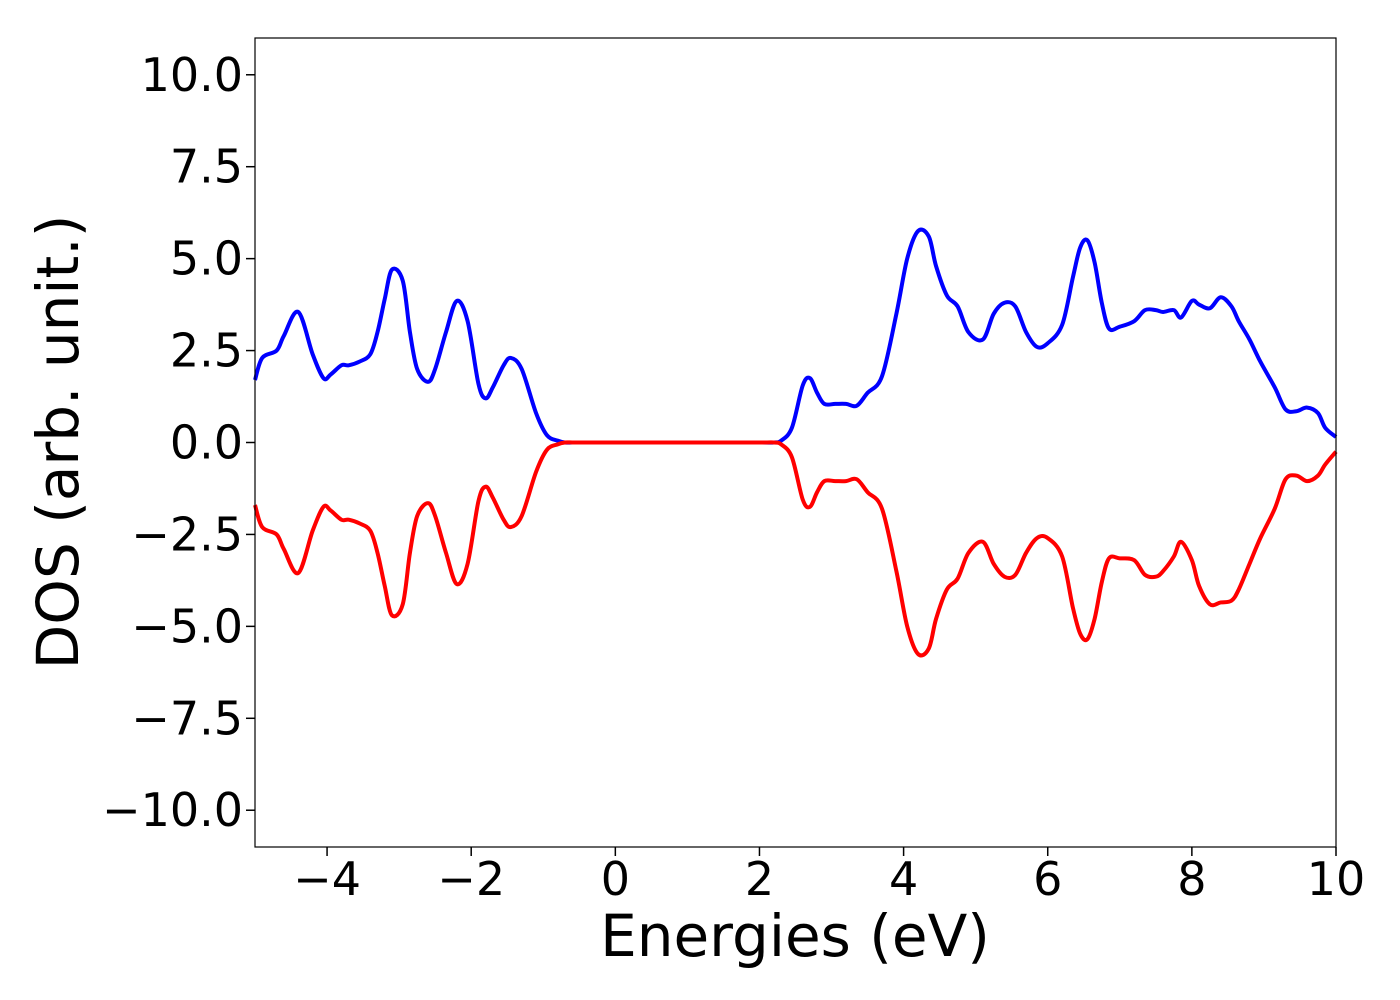 The height and width of the screenshot is (1000, 1400). What do you see at coordinates (172, 810) in the screenshot?
I see `y-tick-label: −10.0` at bounding box center [172, 810].